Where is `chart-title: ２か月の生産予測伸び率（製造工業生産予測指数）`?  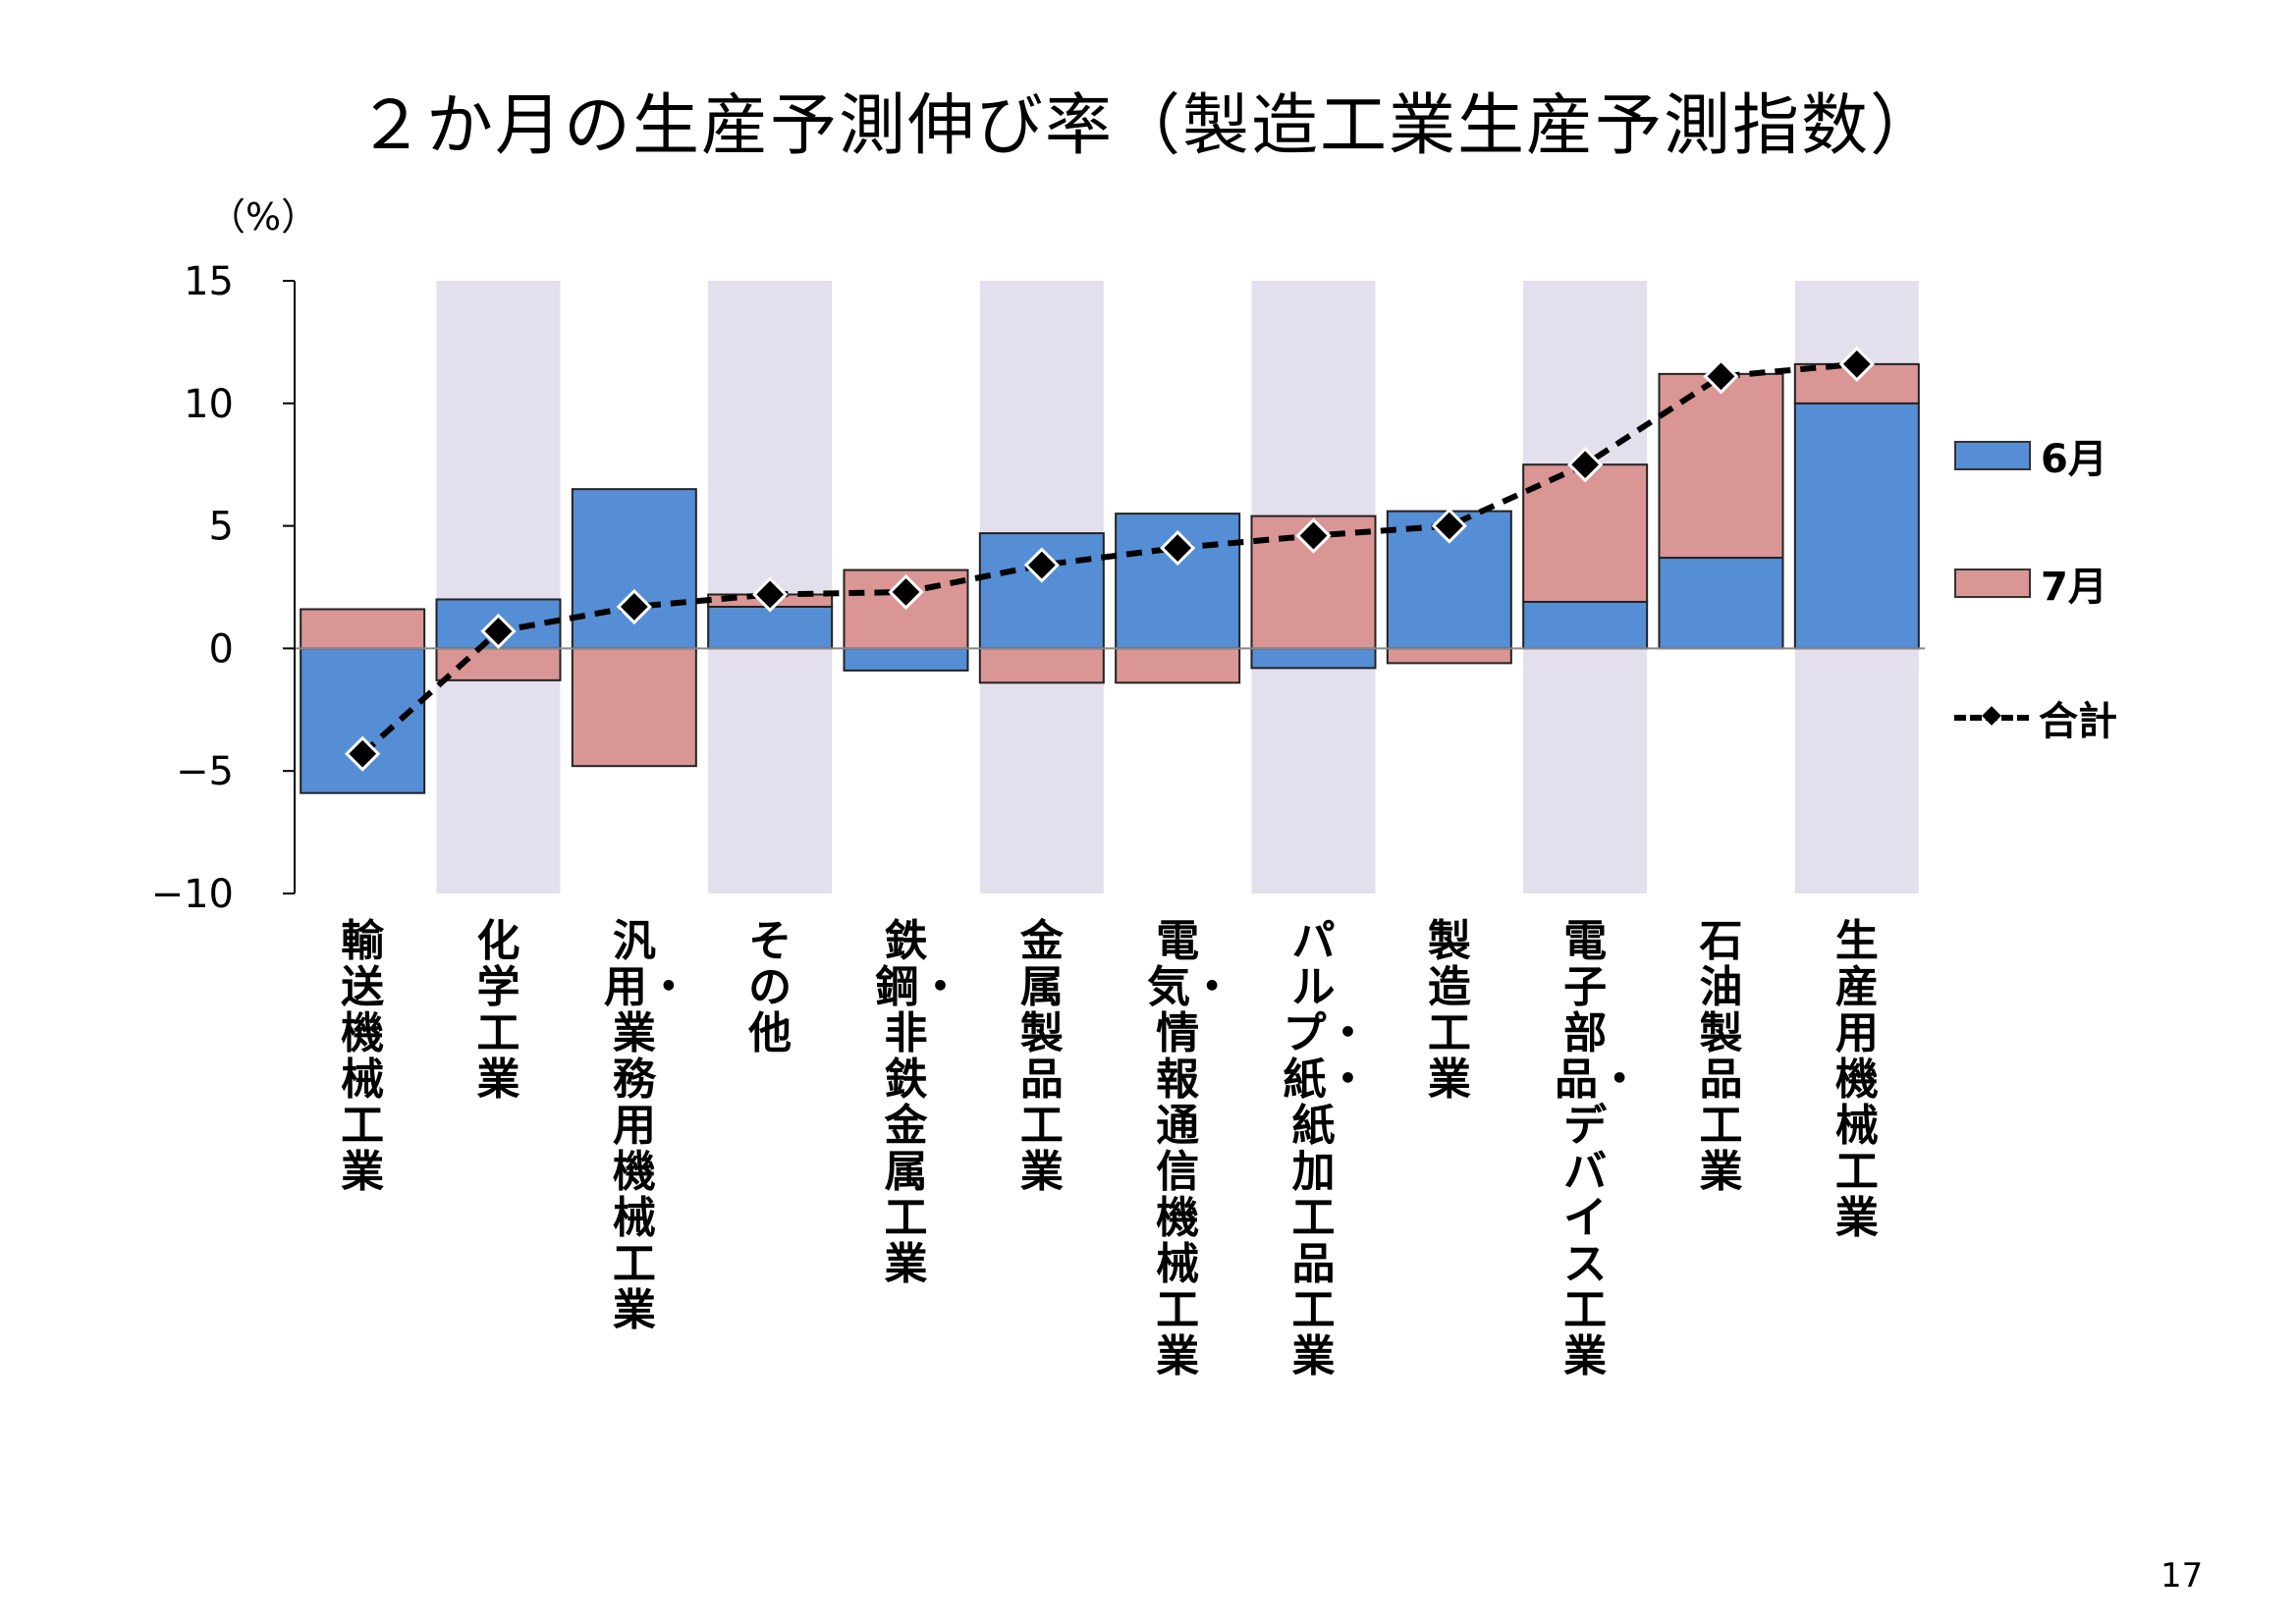 chart-title: ２か月の生産予測伸び率（製造工業生産予測指数） is located at coordinates (1147, 126).